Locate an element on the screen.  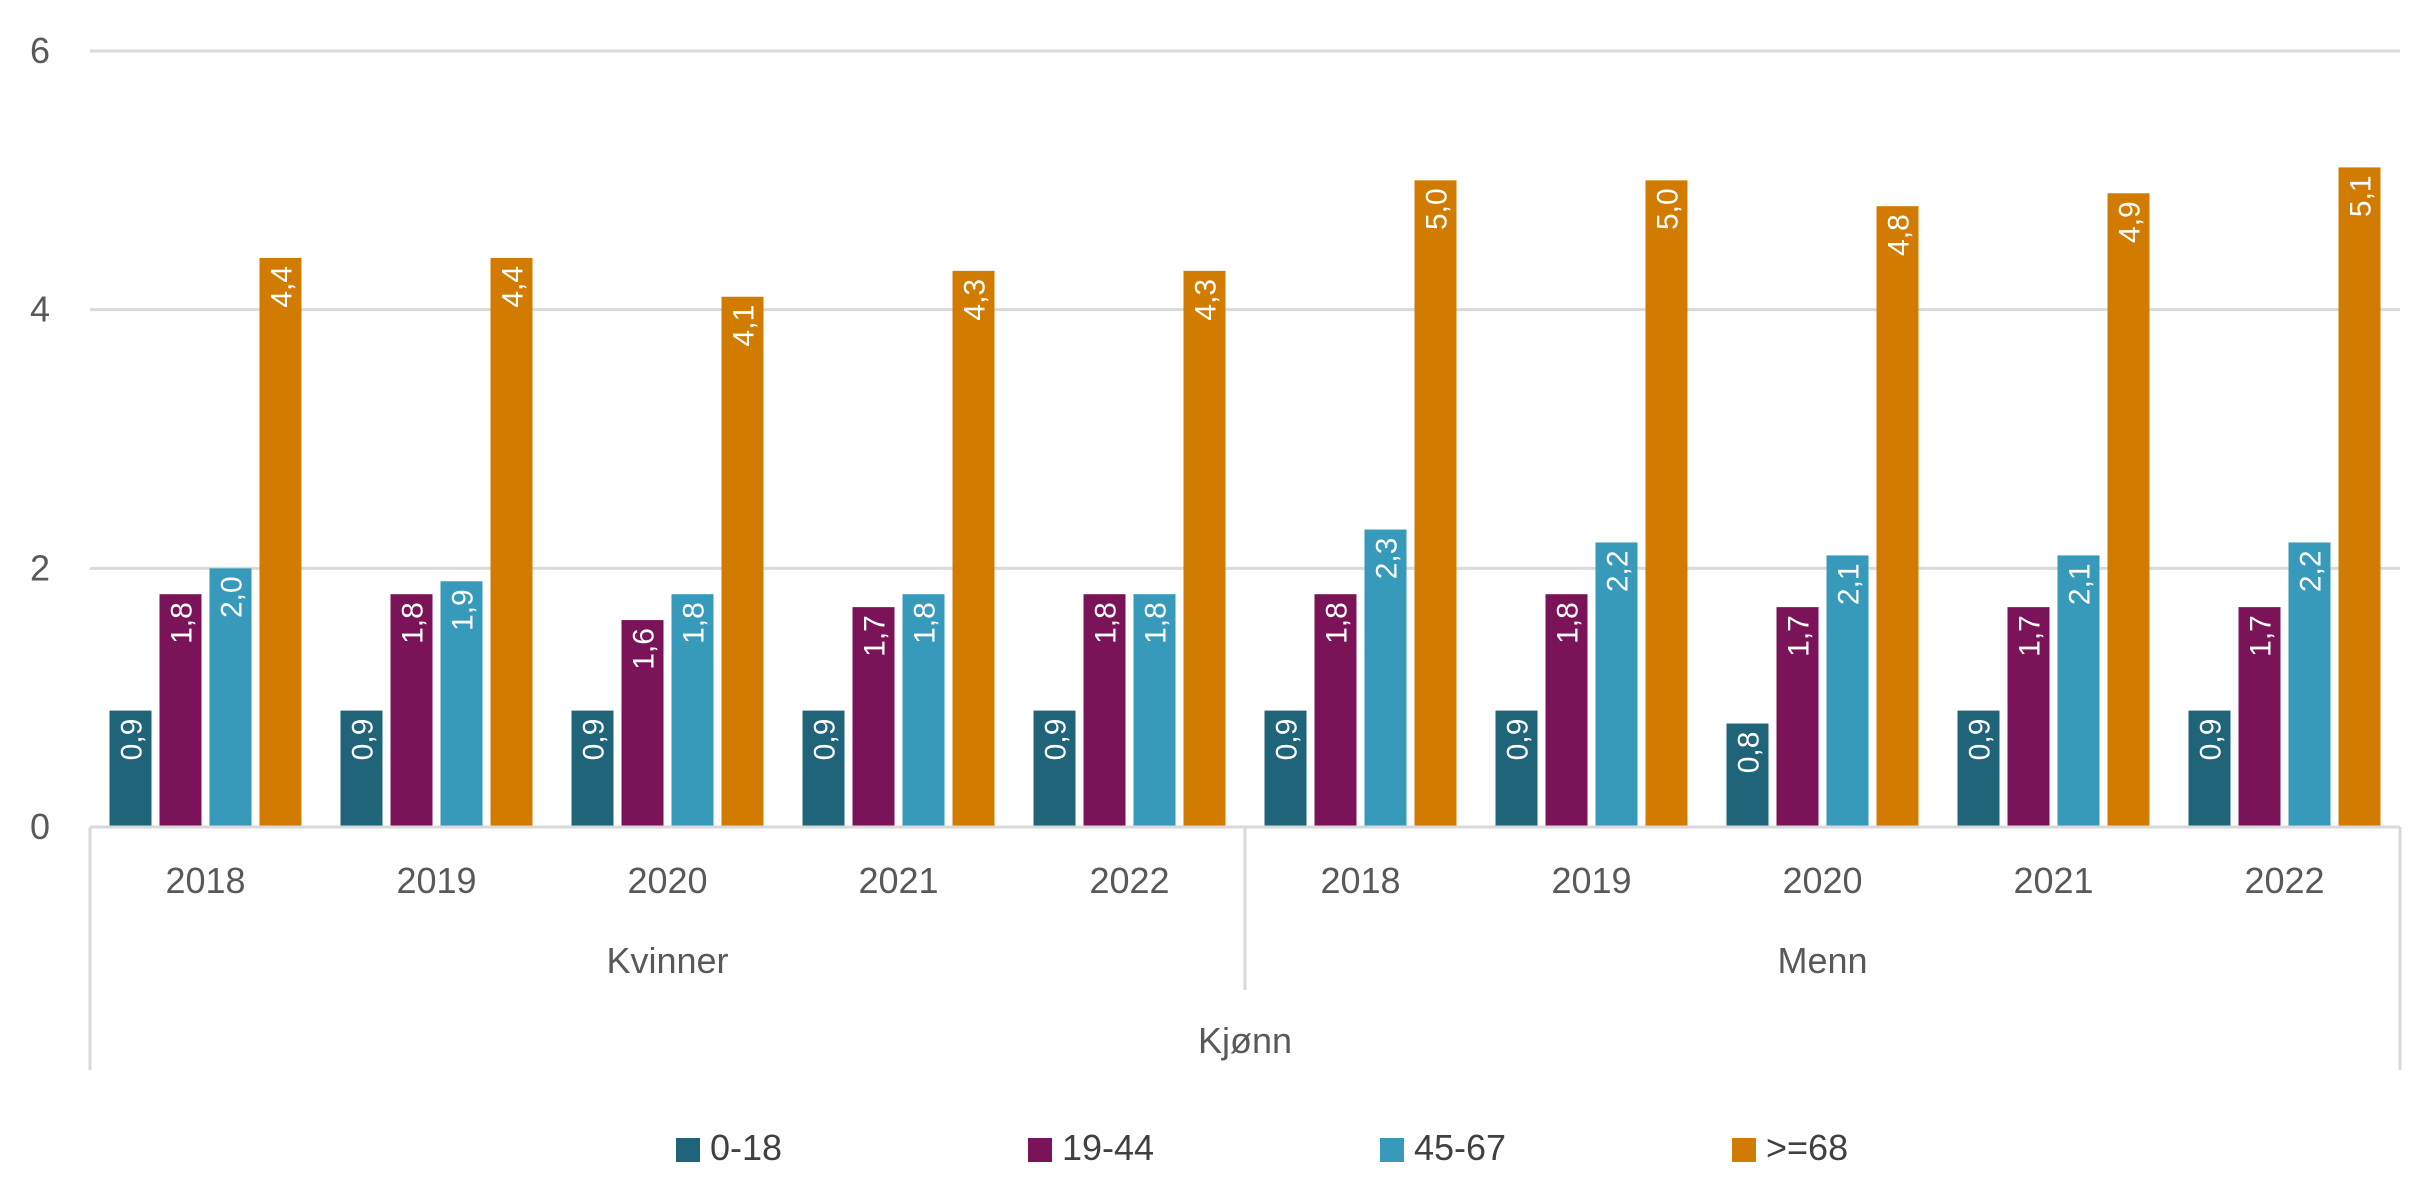
legend-label: 0-18 is located at coordinates (746, 1147).